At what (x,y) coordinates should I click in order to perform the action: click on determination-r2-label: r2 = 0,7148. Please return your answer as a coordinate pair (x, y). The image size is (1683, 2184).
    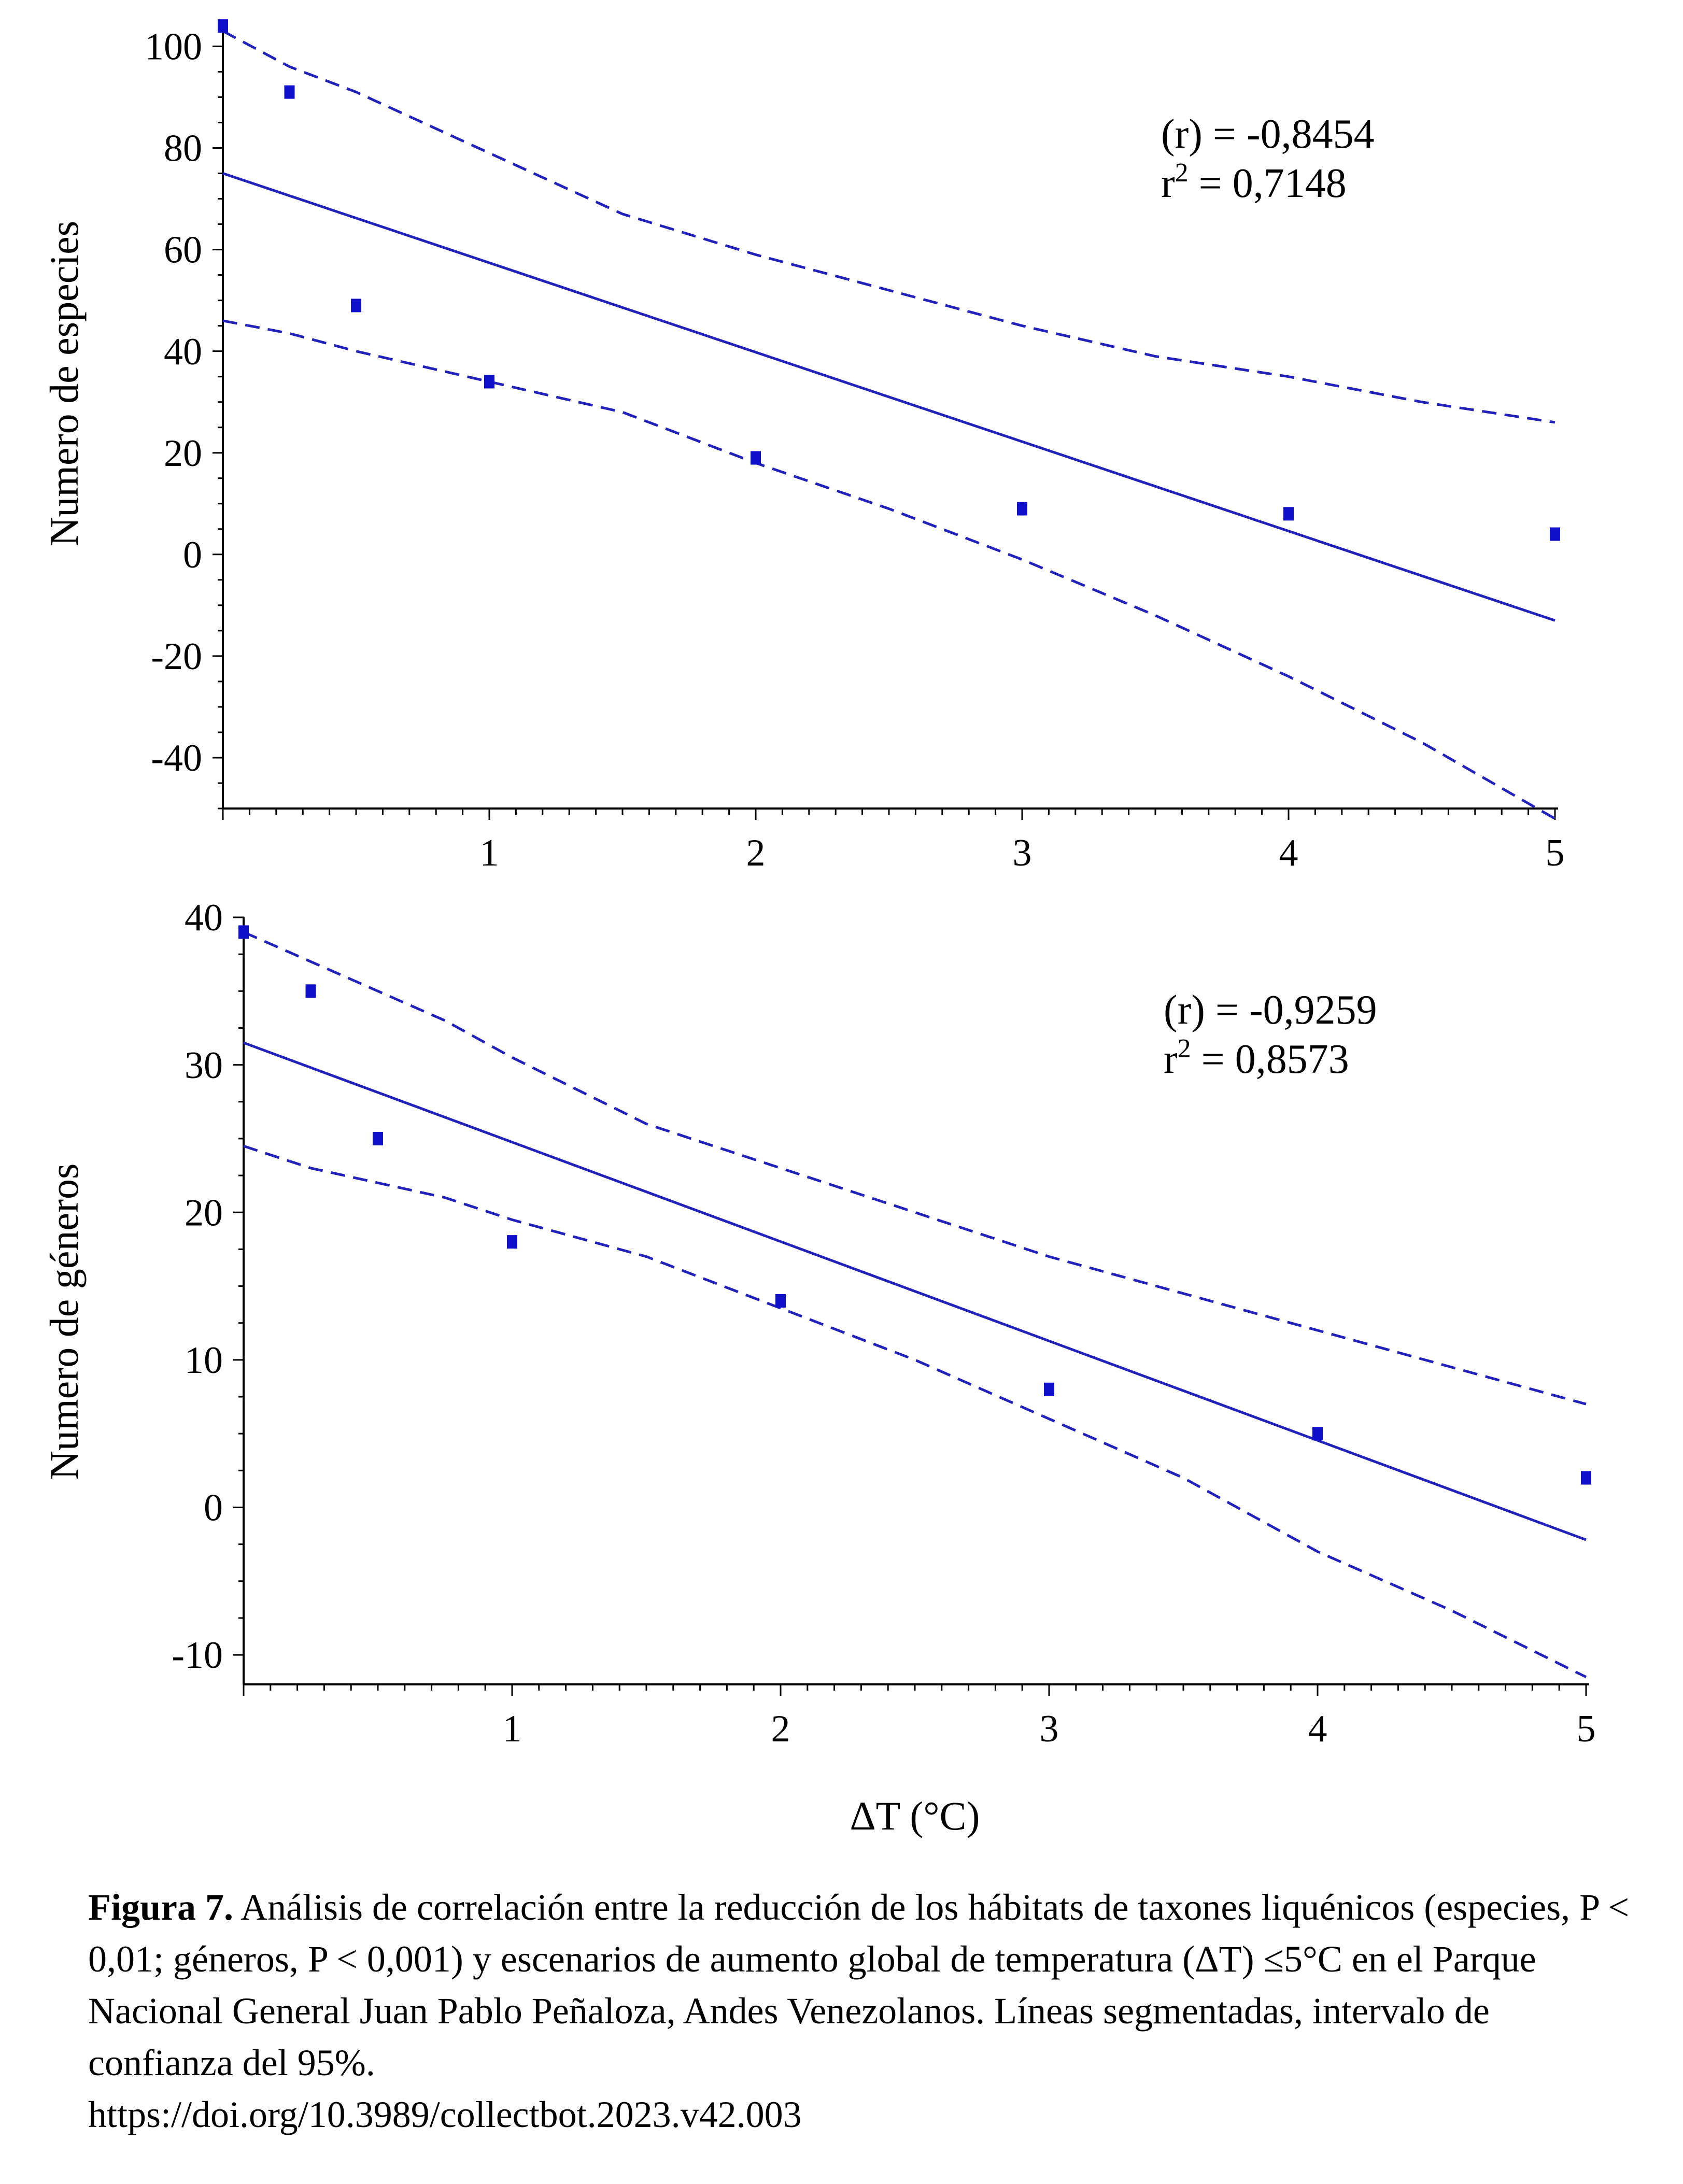
    Looking at the image, I should click on (1254, 182).